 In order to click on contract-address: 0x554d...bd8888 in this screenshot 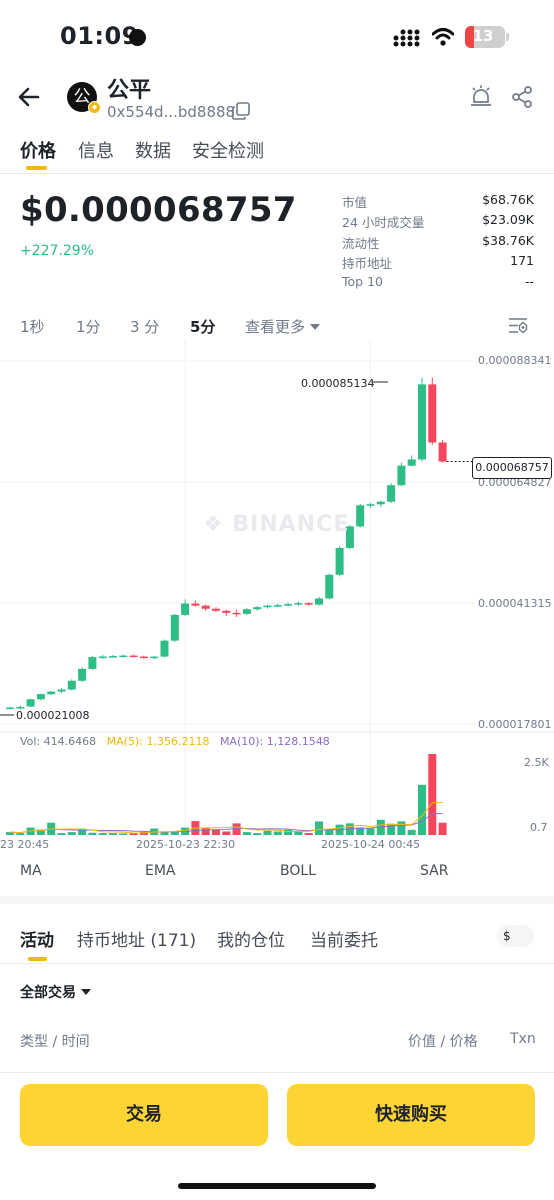, I will do `click(171, 112)`.